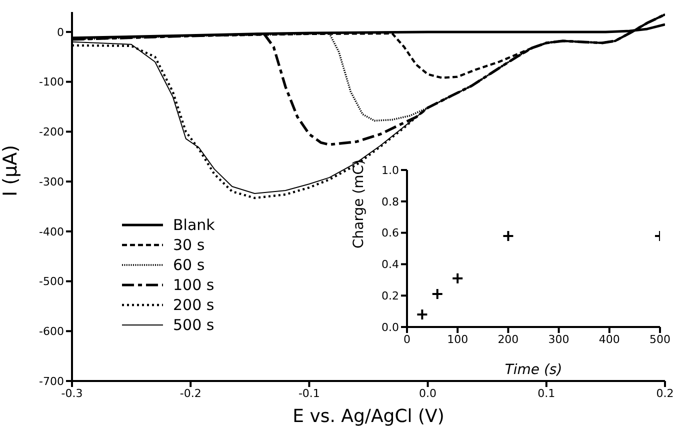  I want to click on legend-label: 60 s, so click(189, 265).